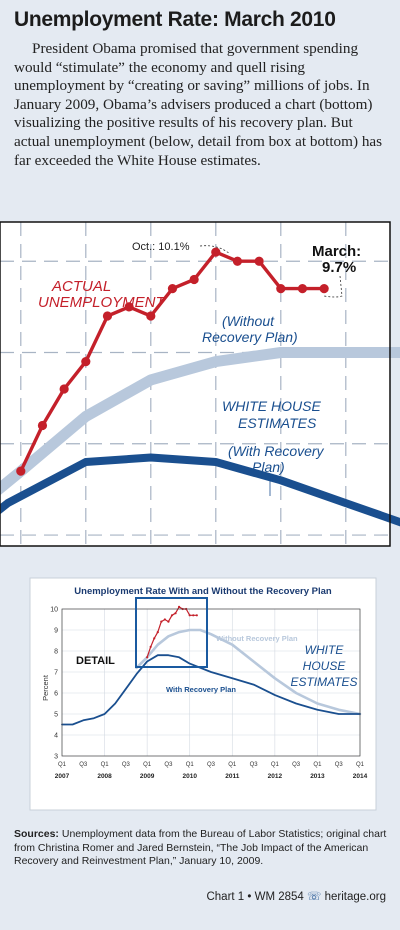  I want to click on detail-series-line-with-recovery-plan, so click(200, 490).